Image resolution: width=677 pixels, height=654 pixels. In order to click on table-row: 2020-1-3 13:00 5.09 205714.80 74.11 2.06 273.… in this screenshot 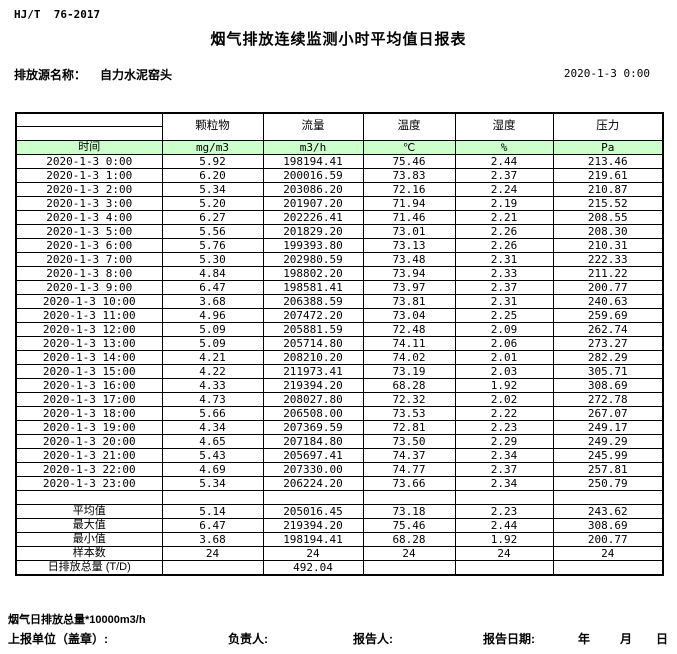, I will do `click(339, 343)`.